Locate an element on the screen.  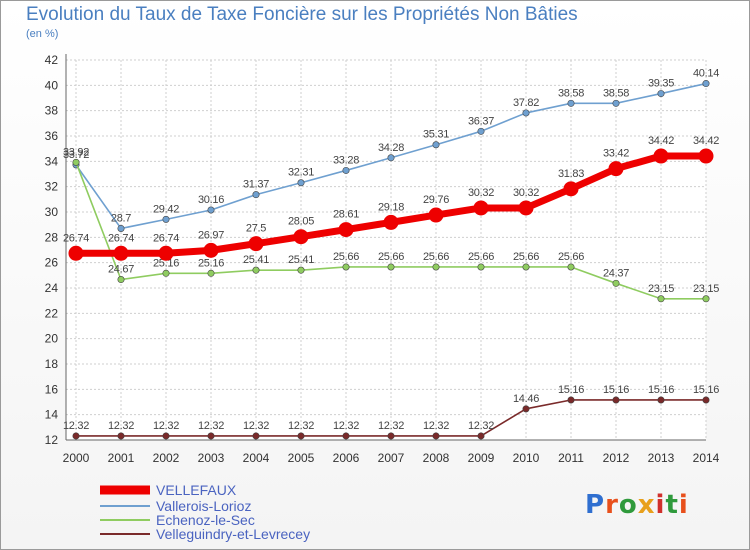
data-label: 35.31 is located at coordinates (436, 135).